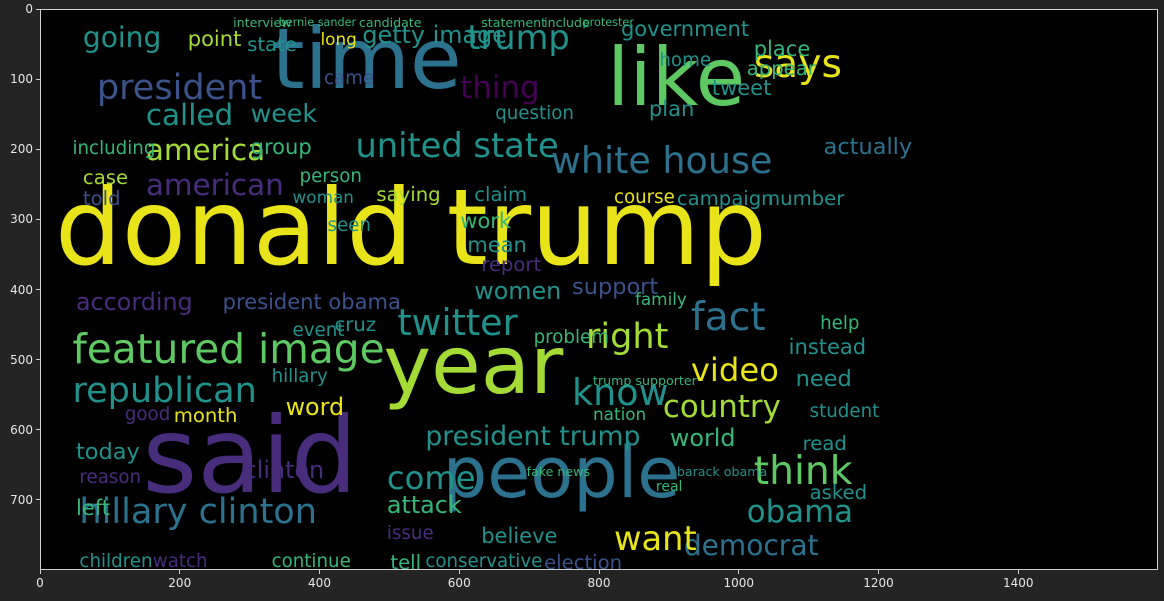 The height and width of the screenshot is (601, 1164). What do you see at coordinates (676, 78) in the screenshot?
I see `word-like: like` at bounding box center [676, 78].